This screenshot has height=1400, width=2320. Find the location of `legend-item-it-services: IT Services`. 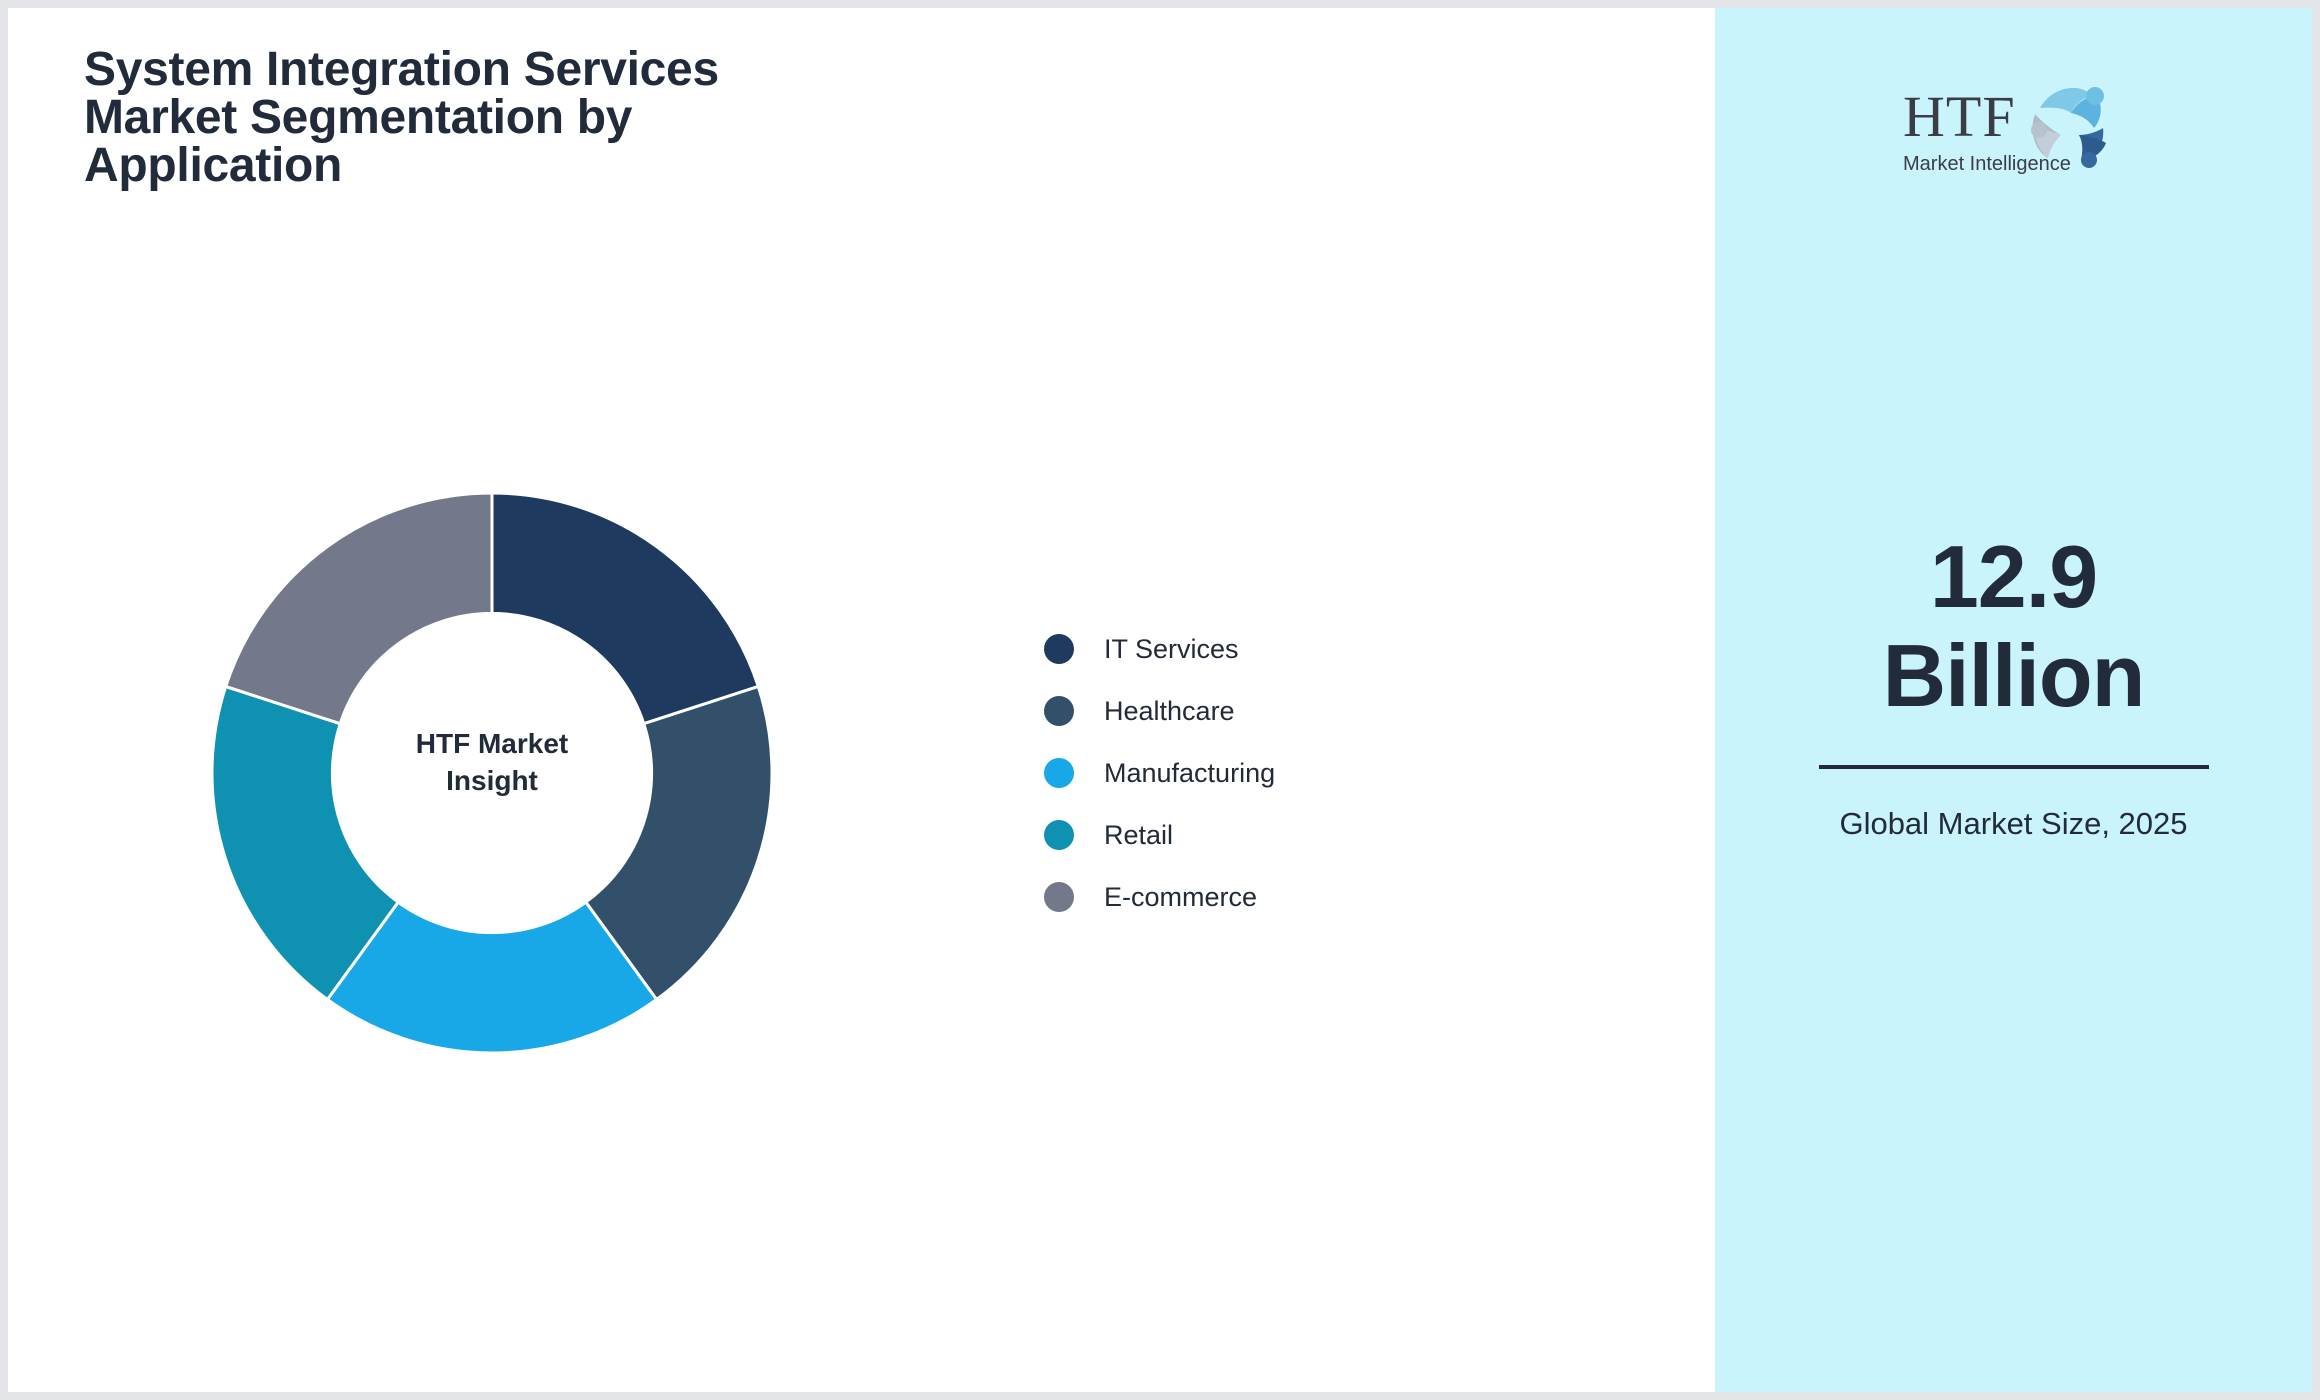

legend-item-it-services: IT Services is located at coordinates (1159, 649).